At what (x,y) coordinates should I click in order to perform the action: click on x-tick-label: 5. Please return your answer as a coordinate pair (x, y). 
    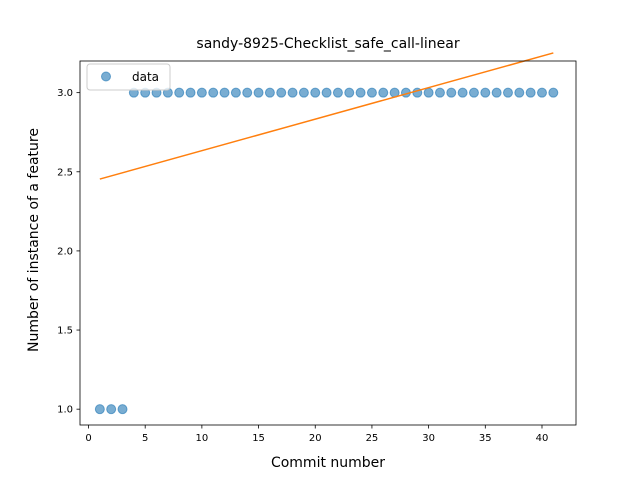
    Looking at the image, I should click on (145, 438).